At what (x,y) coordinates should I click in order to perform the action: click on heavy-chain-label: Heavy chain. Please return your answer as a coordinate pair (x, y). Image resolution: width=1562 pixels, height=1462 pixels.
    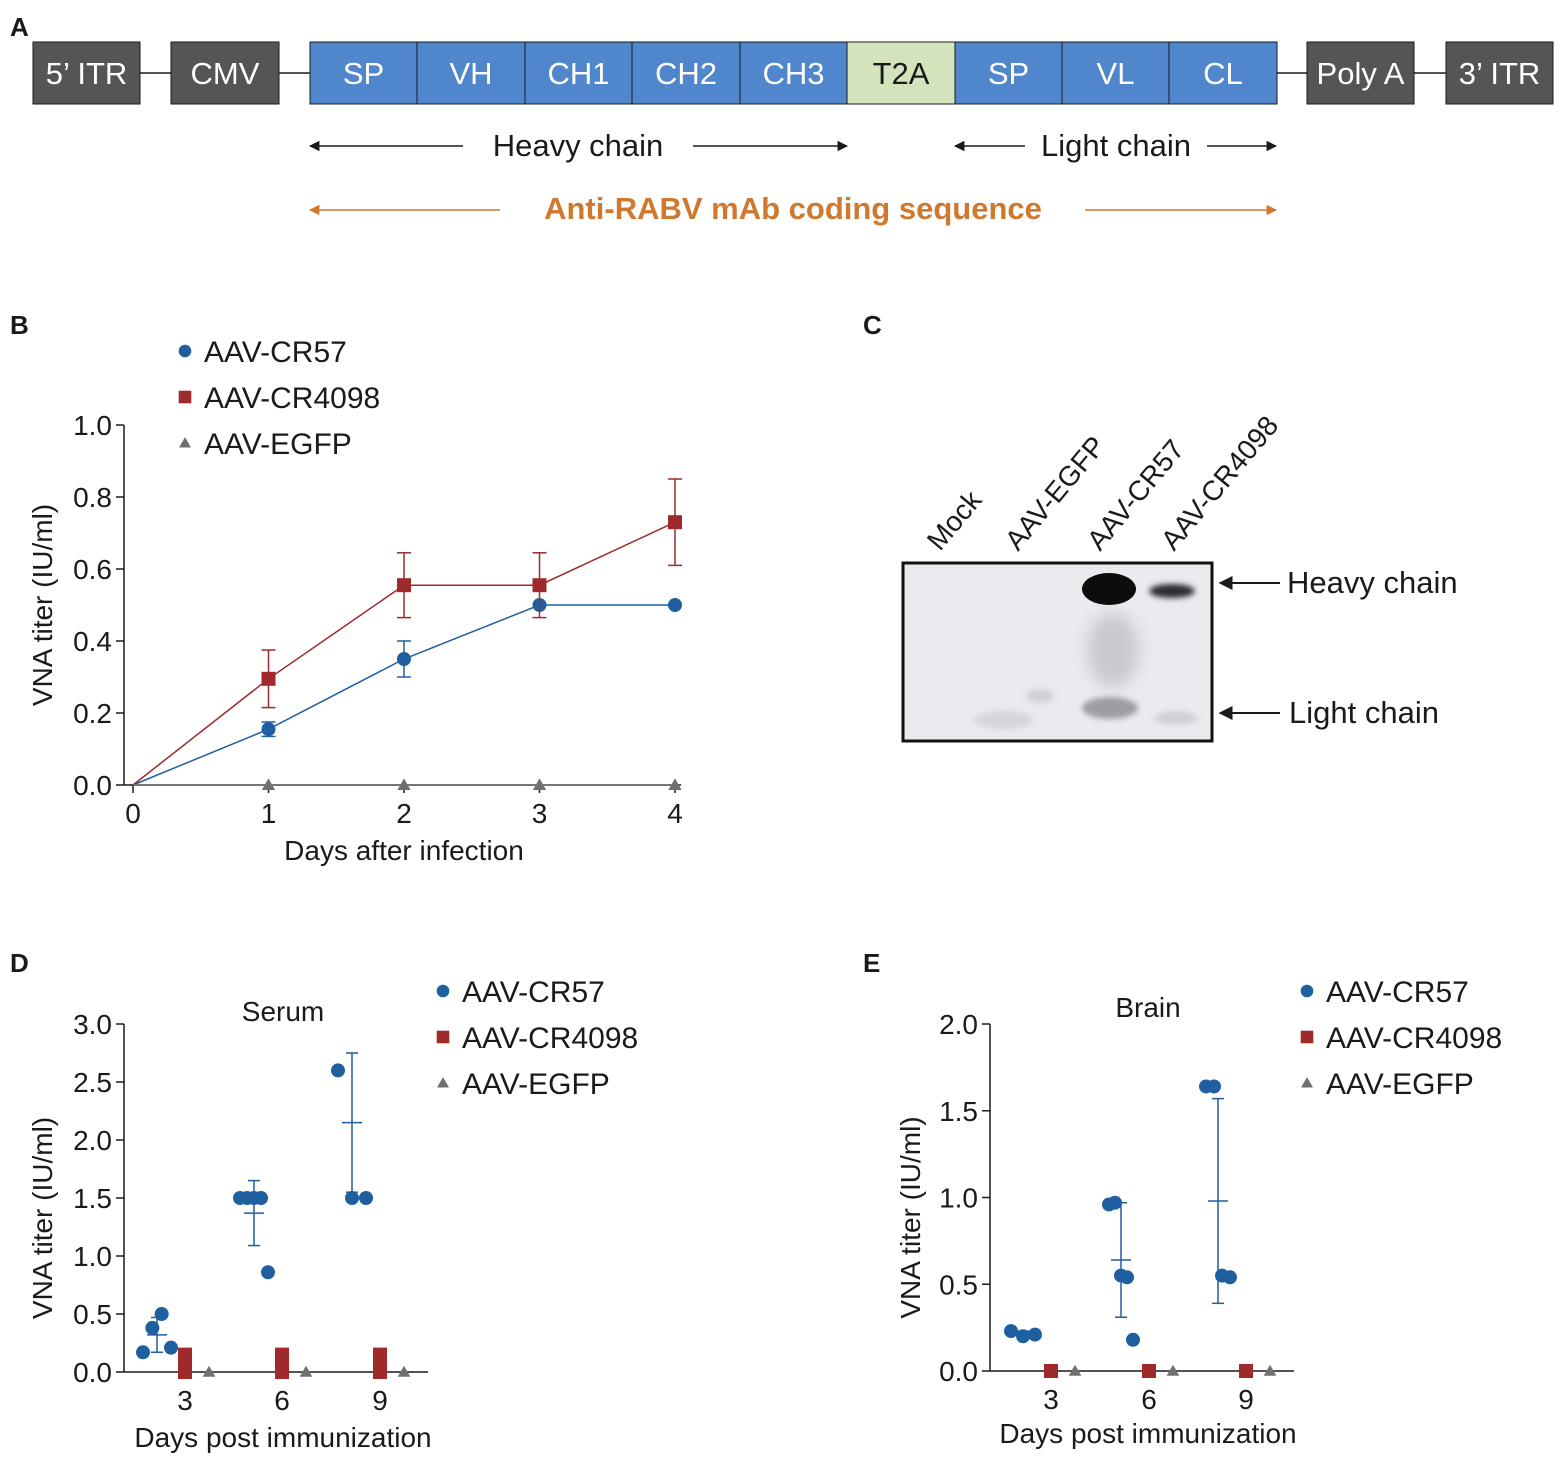
    Looking at the image, I should click on (578, 145).